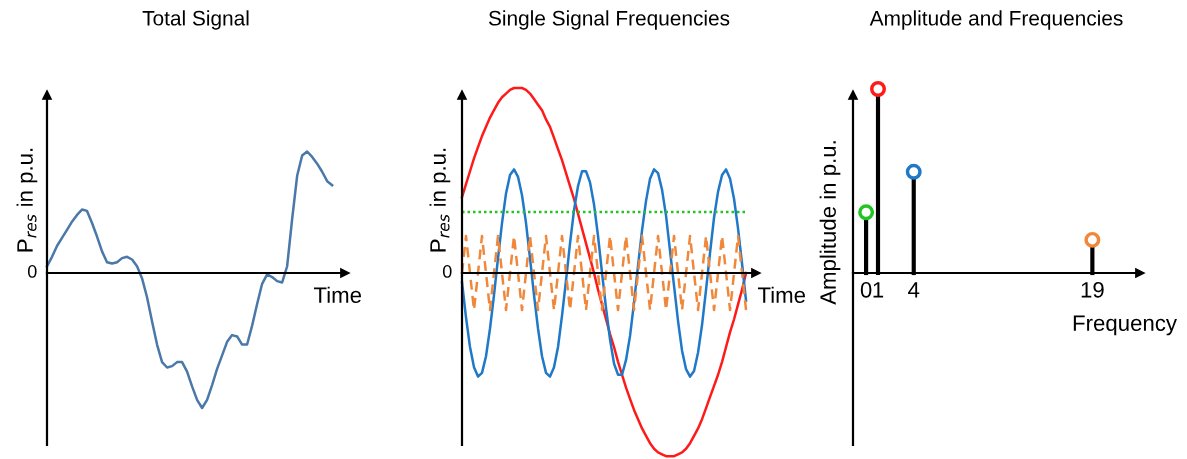 Image resolution: width=1187 pixels, height=459 pixels. What do you see at coordinates (609, 20) in the screenshot?
I see `chart-title: Single Signal Frequencies` at bounding box center [609, 20].